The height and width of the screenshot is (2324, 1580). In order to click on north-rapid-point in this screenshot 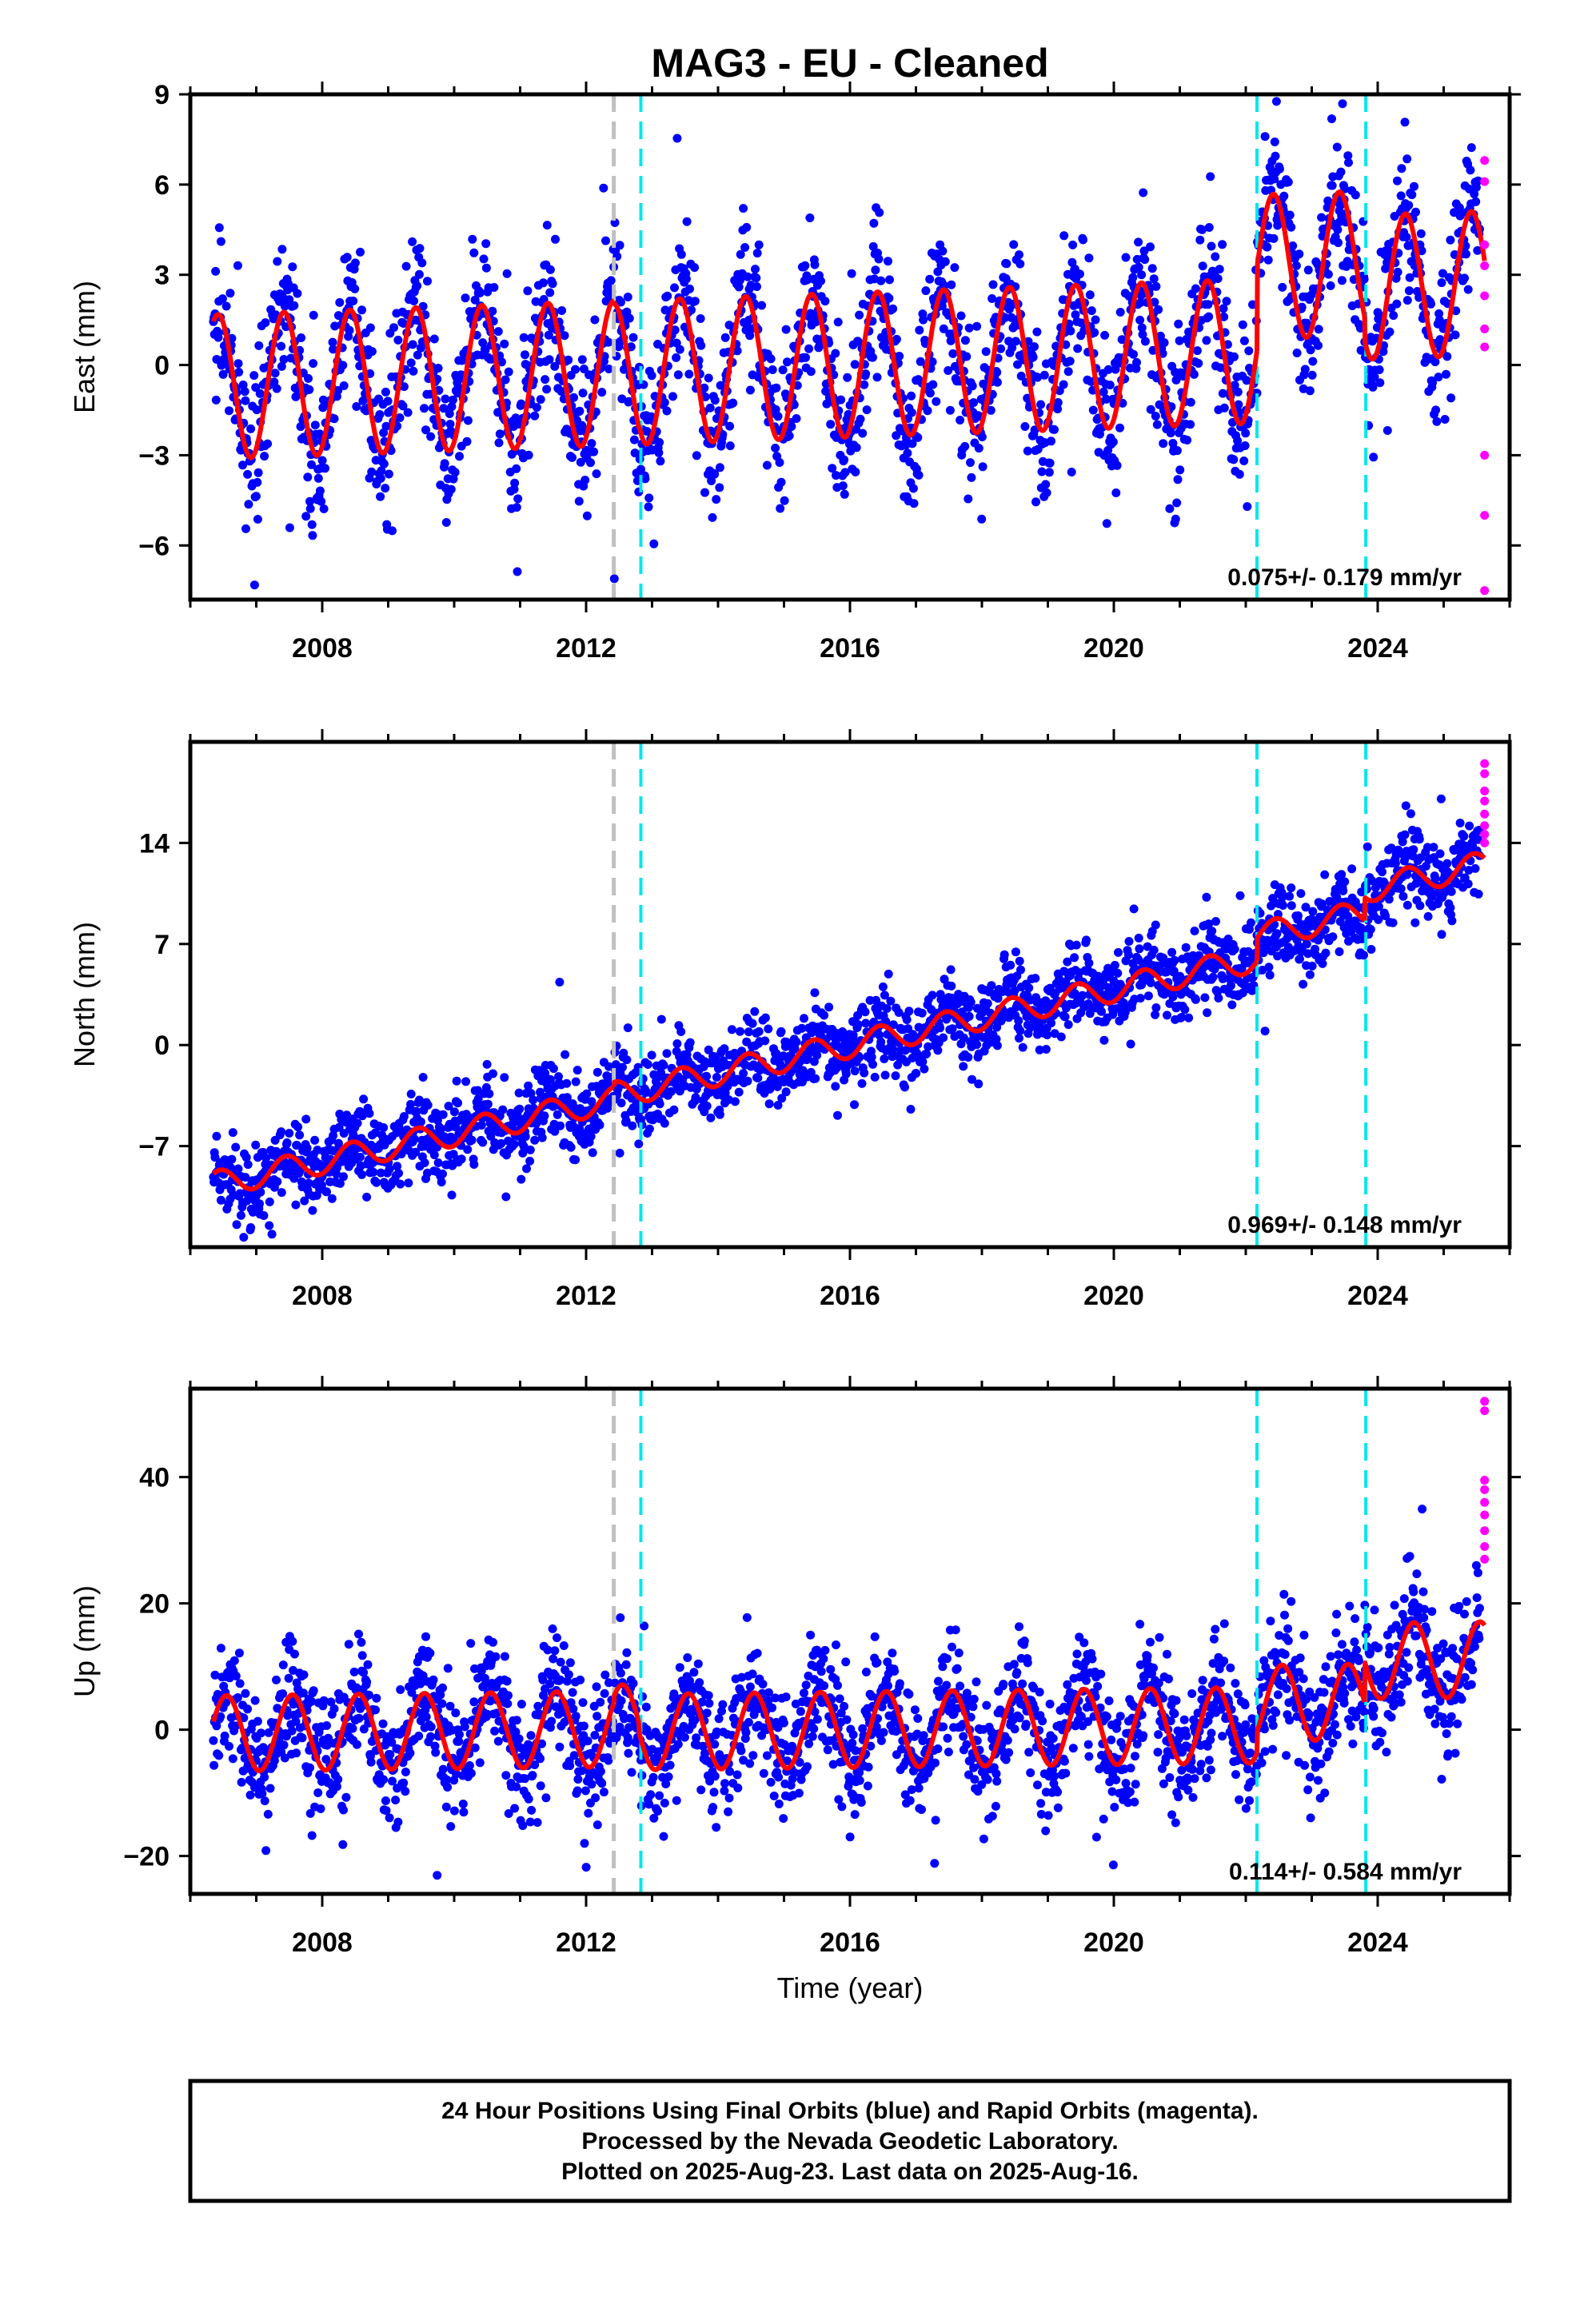, I will do `click(1484, 835)`.